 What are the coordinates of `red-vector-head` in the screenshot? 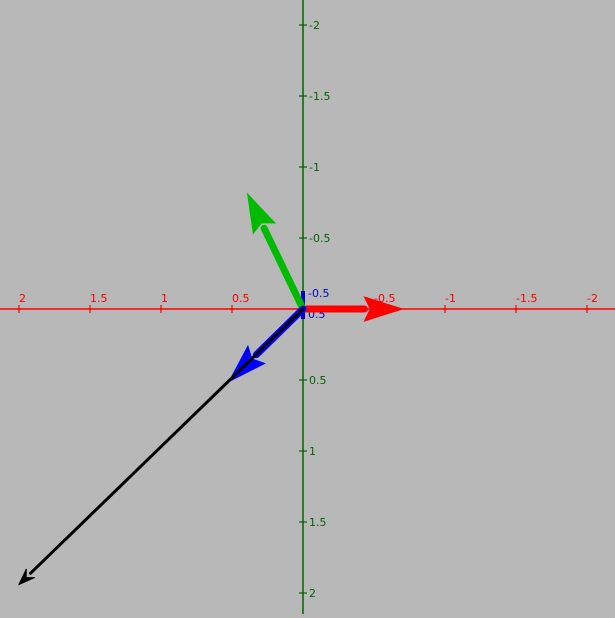 It's located at (384, 309).